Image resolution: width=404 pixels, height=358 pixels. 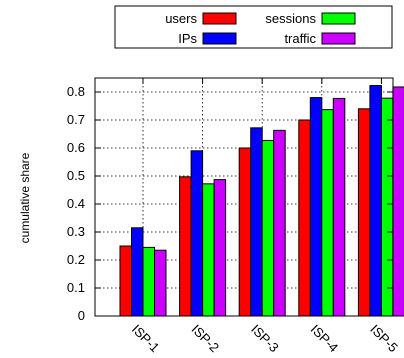 What do you see at coordinates (325, 339) in the screenshot?
I see `x-tick-label: ISP-4` at bounding box center [325, 339].